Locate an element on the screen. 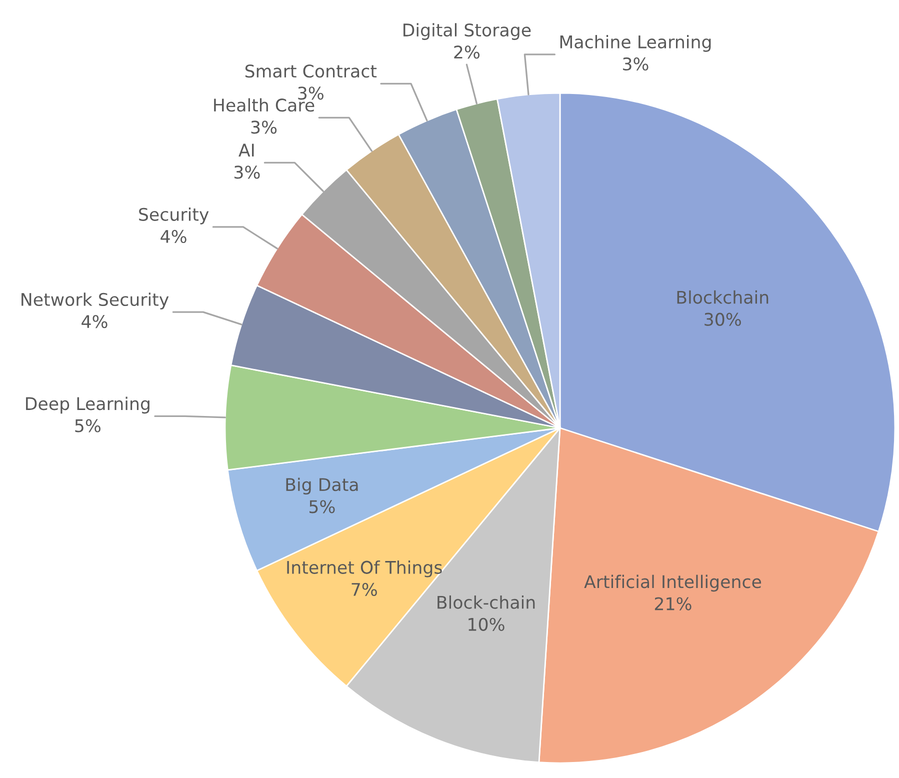 The width and height of the screenshot is (899, 778). slice-label: Machine Learning is located at coordinates (635, 43).